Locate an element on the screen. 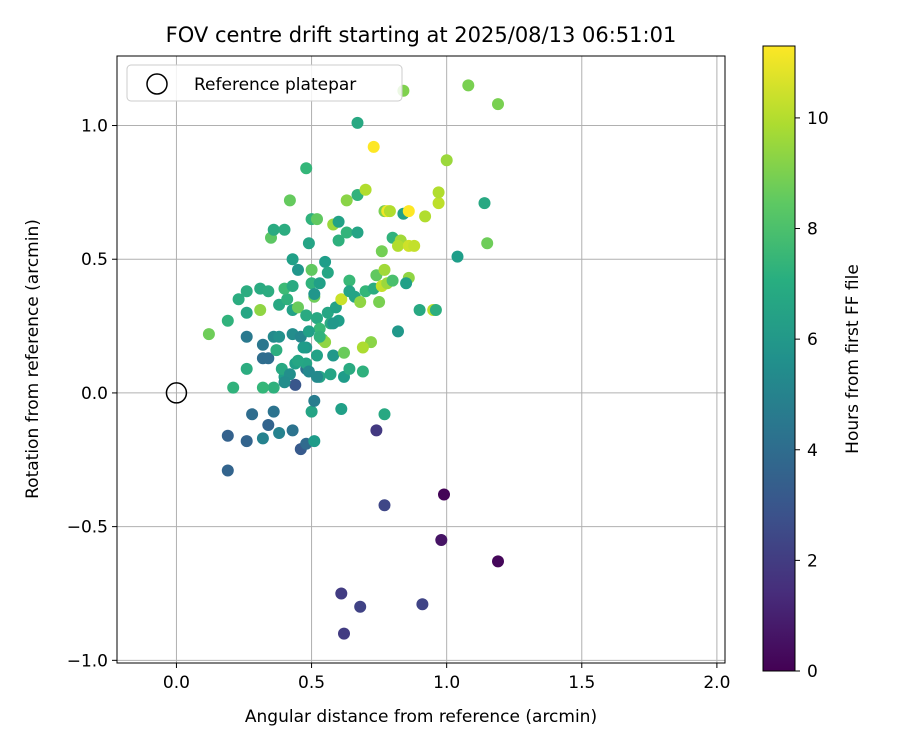 The height and width of the screenshot is (750, 900). x-axis-ticks: 0.0 0.5 1.0 1.5 2.0 is located at coordinates (446, 678).